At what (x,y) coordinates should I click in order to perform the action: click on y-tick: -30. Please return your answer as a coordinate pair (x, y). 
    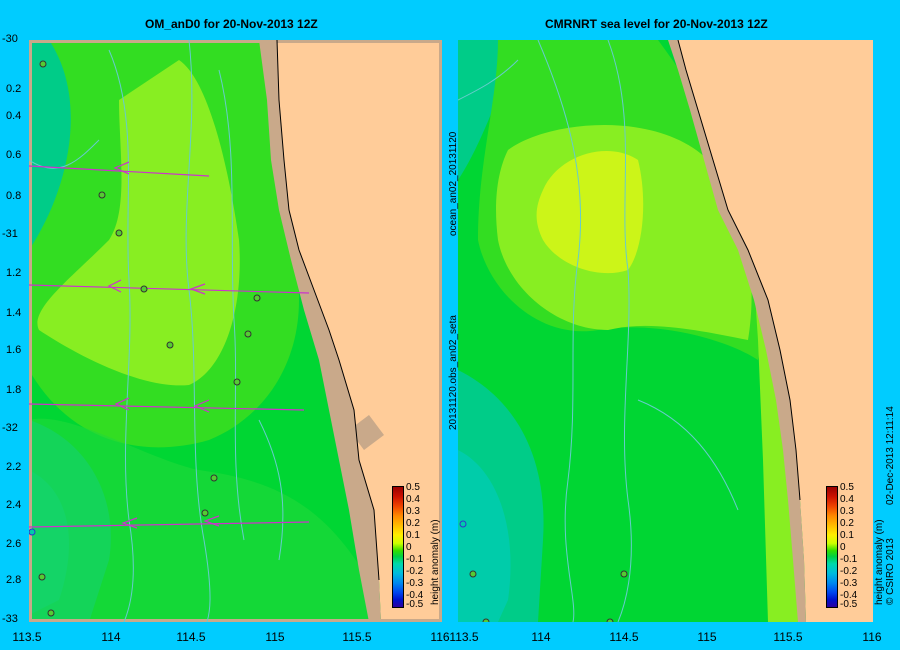
    Looking at the image, I should click on (10, 39).